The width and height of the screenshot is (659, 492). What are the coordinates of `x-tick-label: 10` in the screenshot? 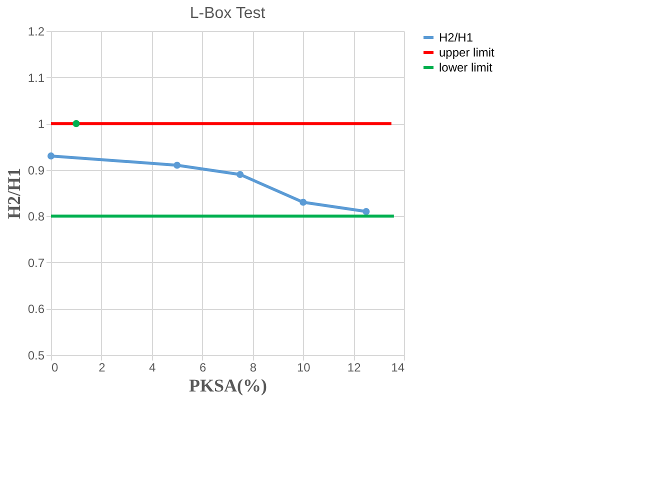 It's located at (303, 367).